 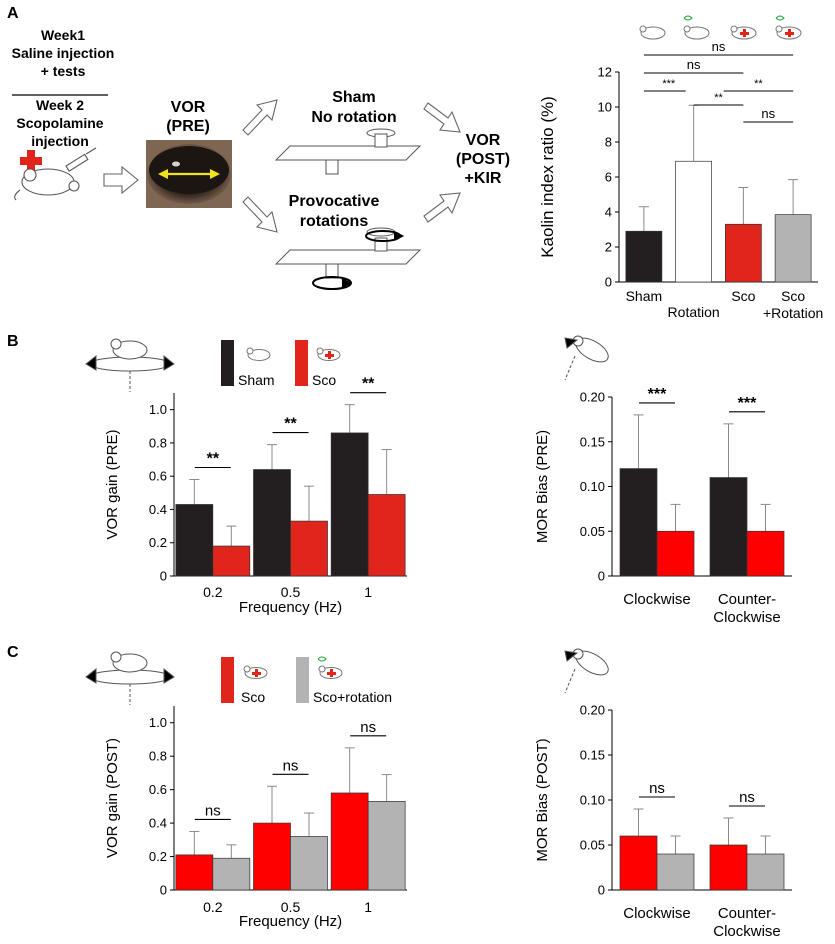 I want to click on mouse-legend-icons, so click(x=720, y=27).